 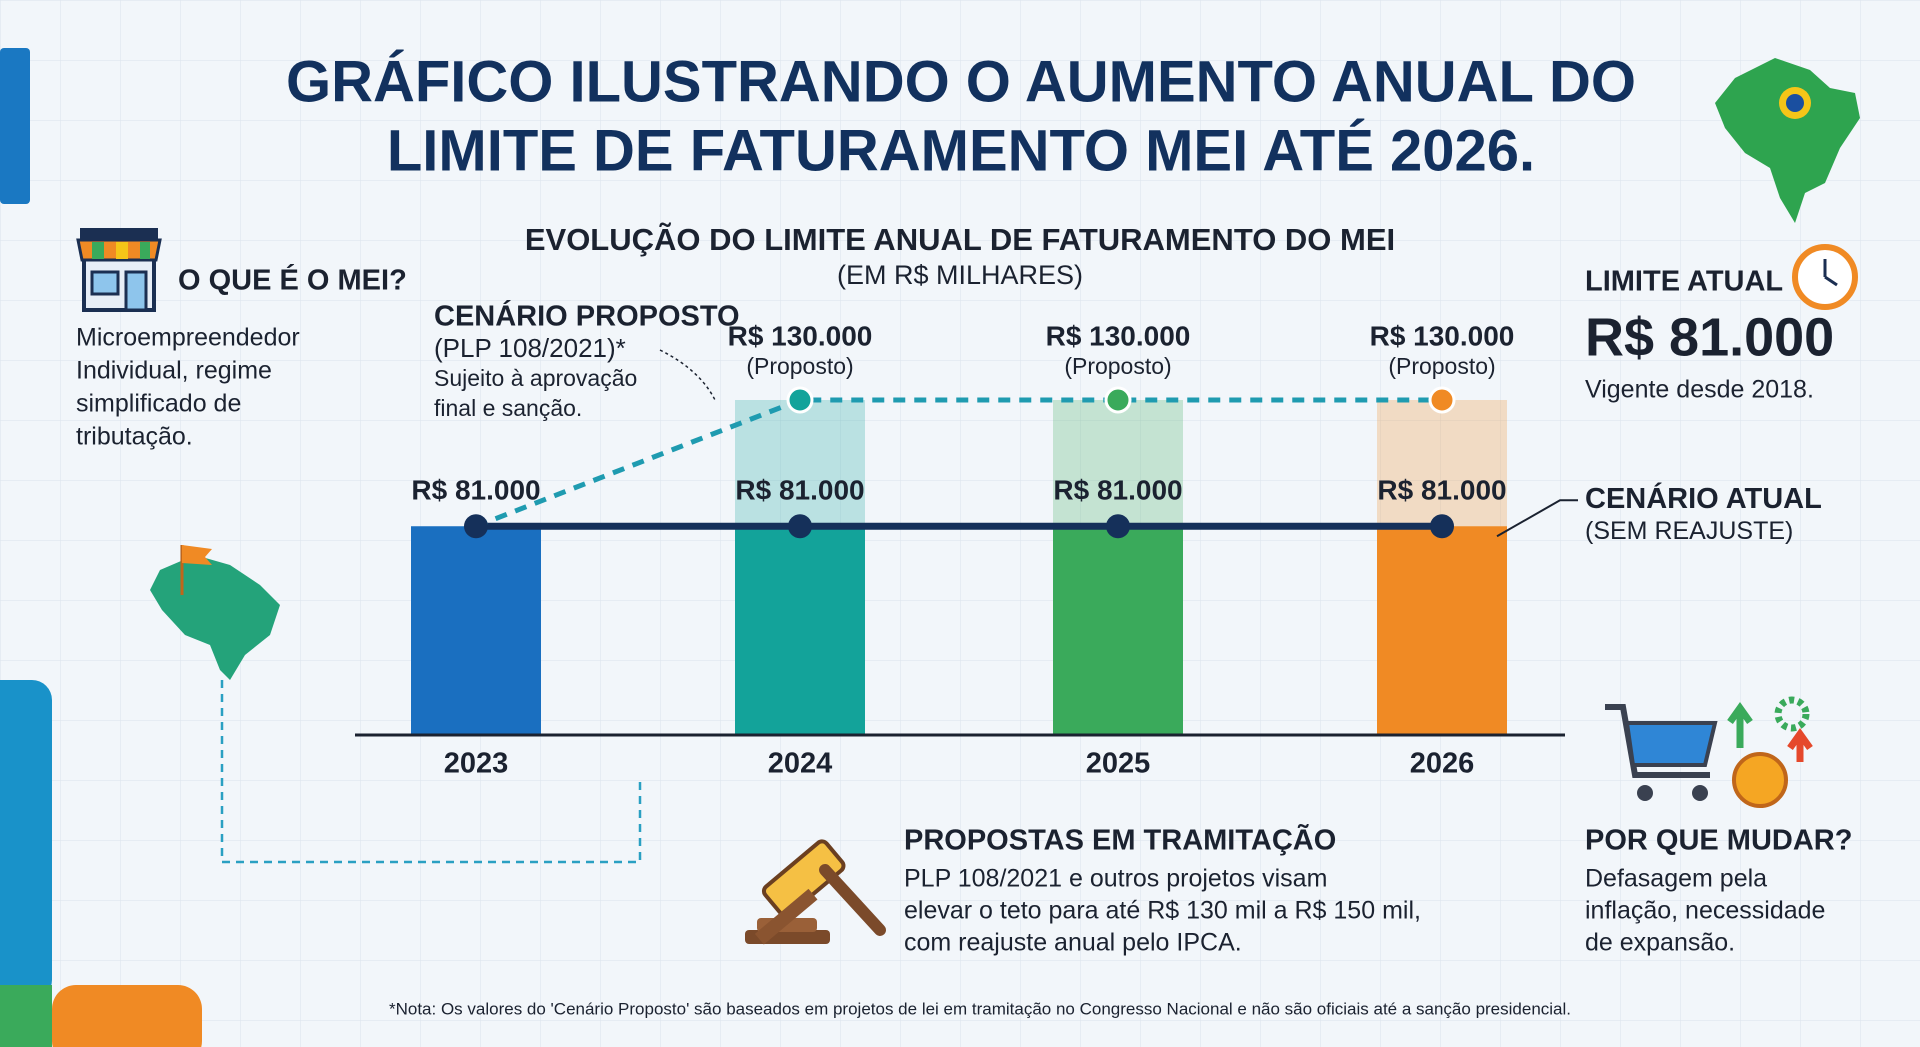 I want to click on legend-label: CENÁRIO PROPOSTO, so click(x=587, y=316).